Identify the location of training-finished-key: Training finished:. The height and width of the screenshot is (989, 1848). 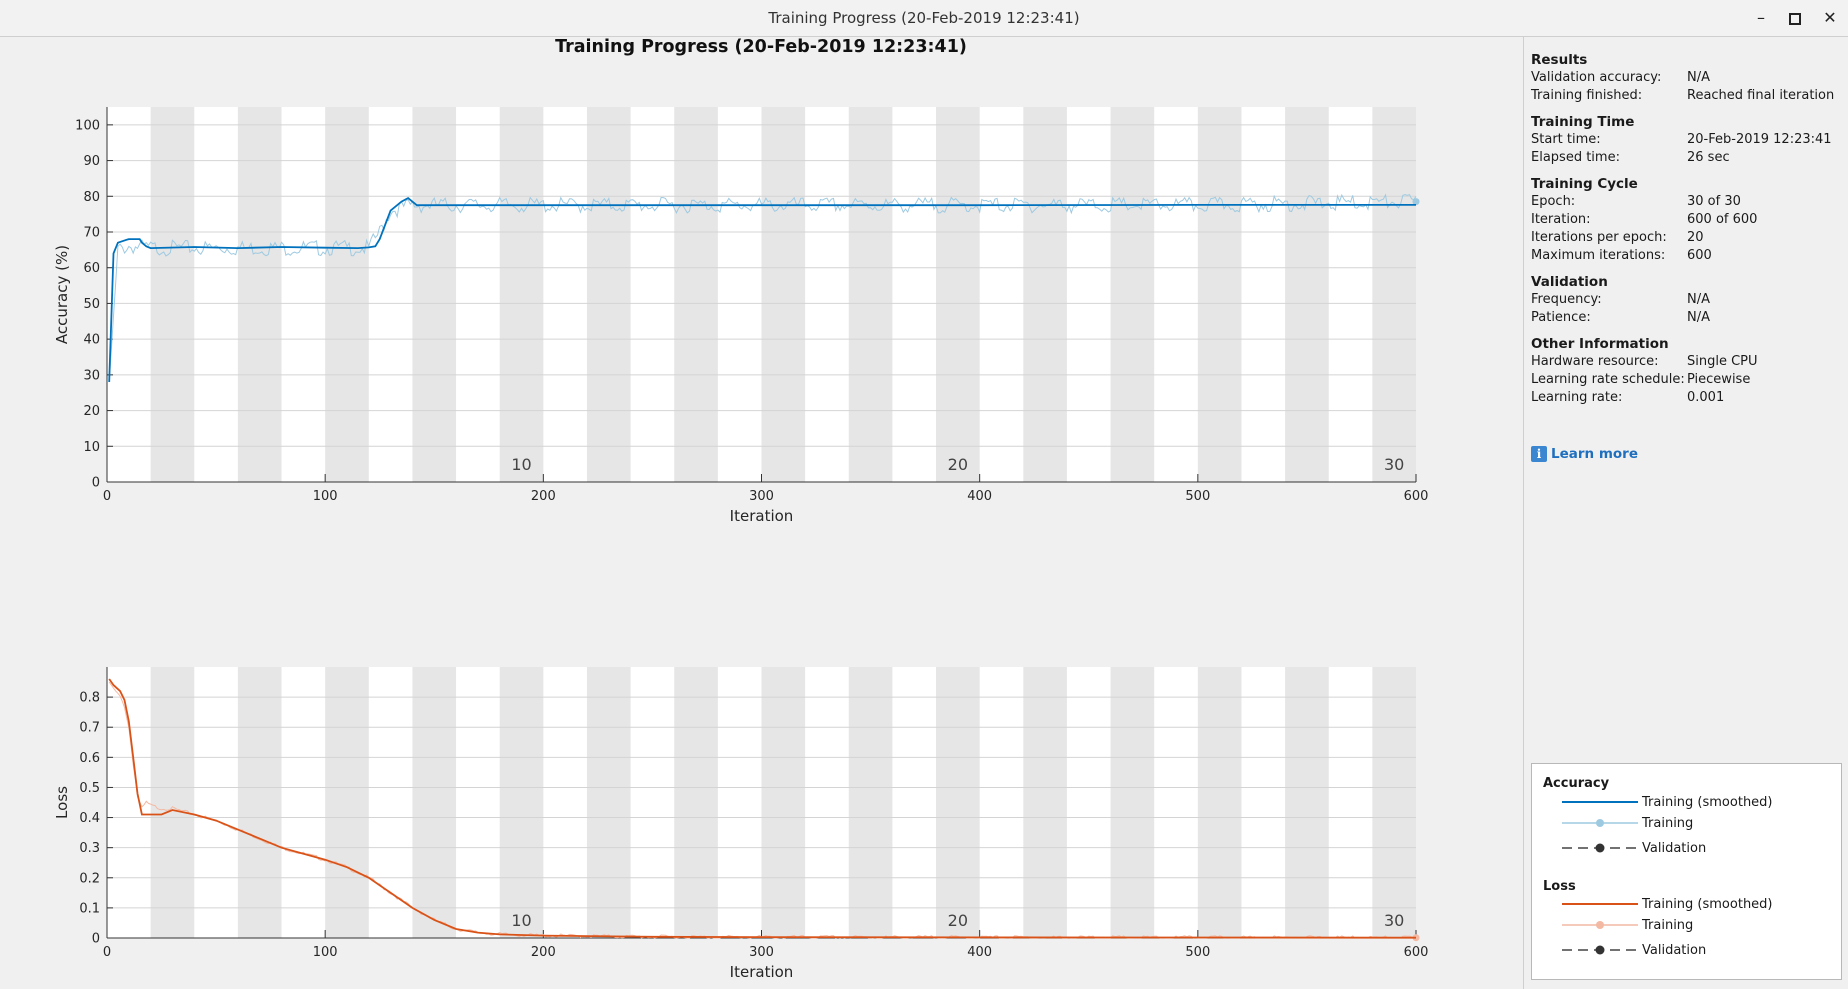
(1587, 95).